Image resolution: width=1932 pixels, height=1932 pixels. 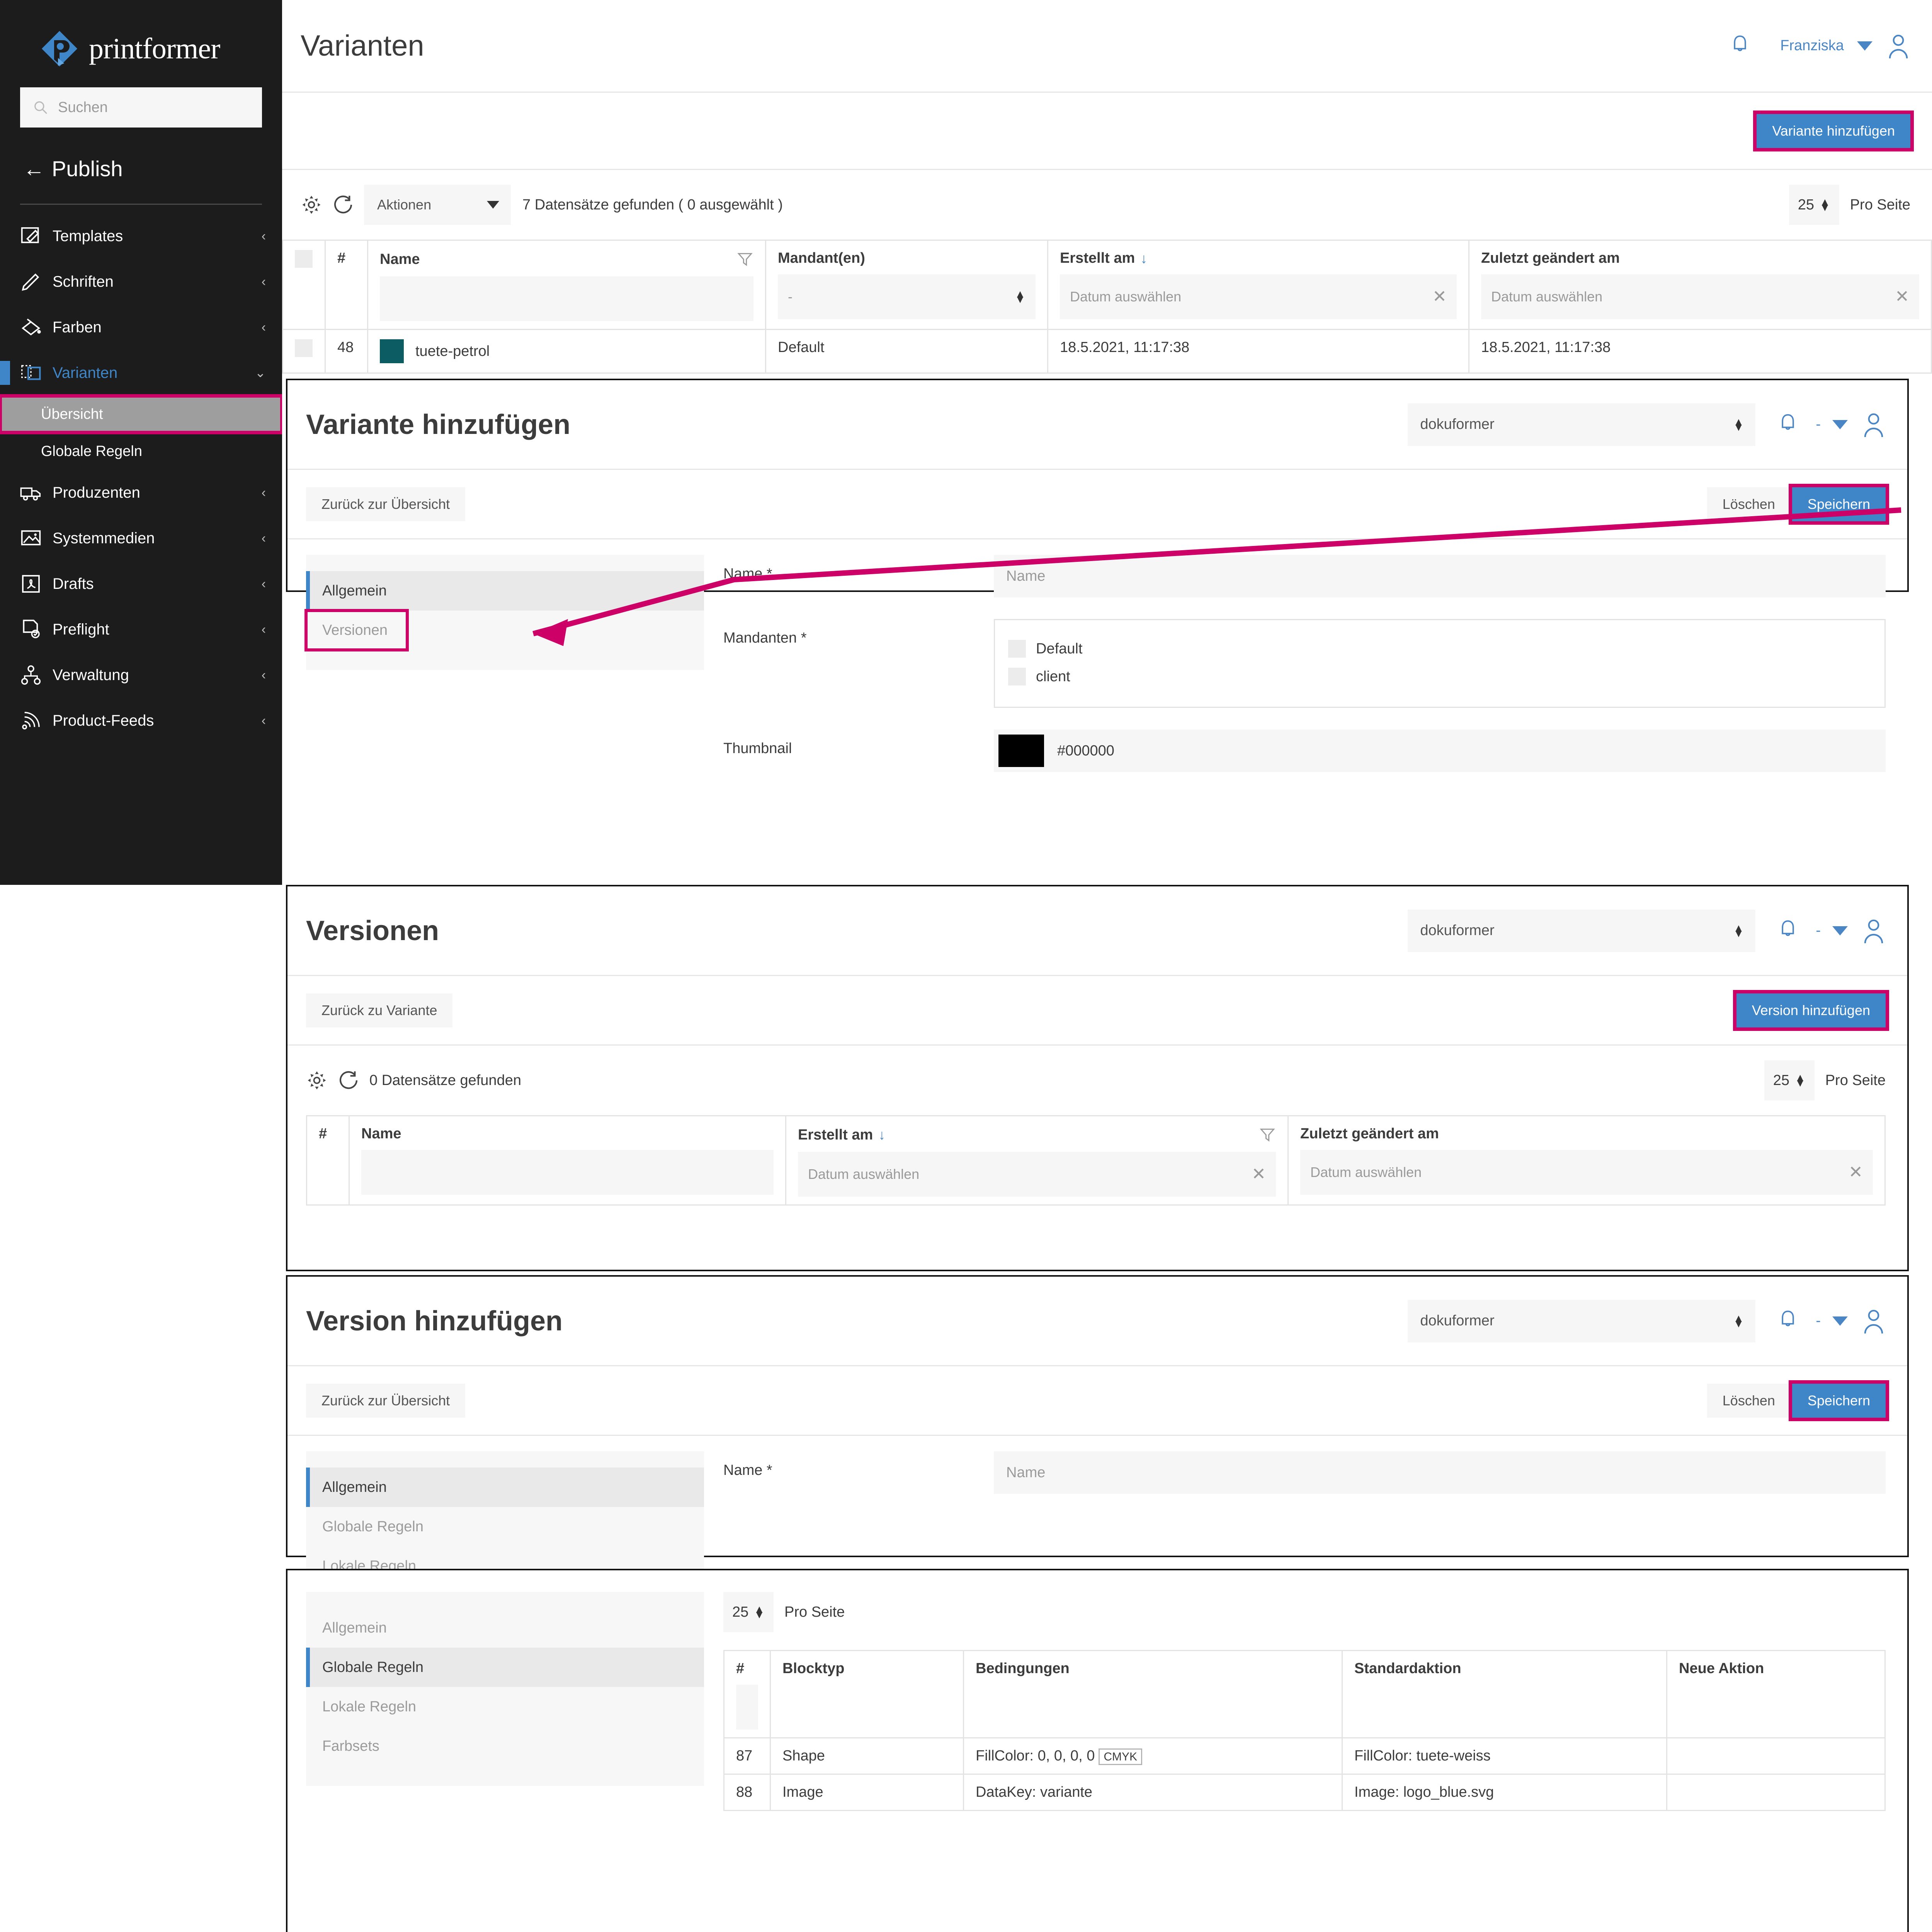 What do you see at coordinates (1021, 751) in the screenshot?
I see `thumbnail-color-swatch` at bounding box center [1021, 751].